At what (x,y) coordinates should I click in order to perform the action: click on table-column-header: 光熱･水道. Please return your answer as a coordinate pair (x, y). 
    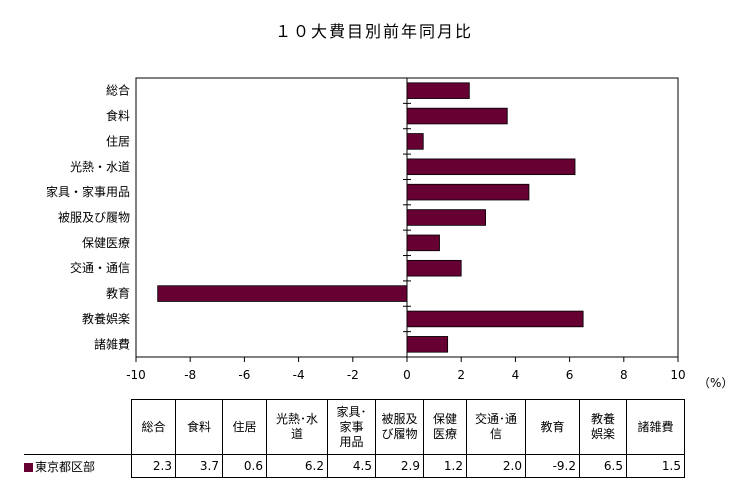
    Looking at the image, I should click on (297, 427).